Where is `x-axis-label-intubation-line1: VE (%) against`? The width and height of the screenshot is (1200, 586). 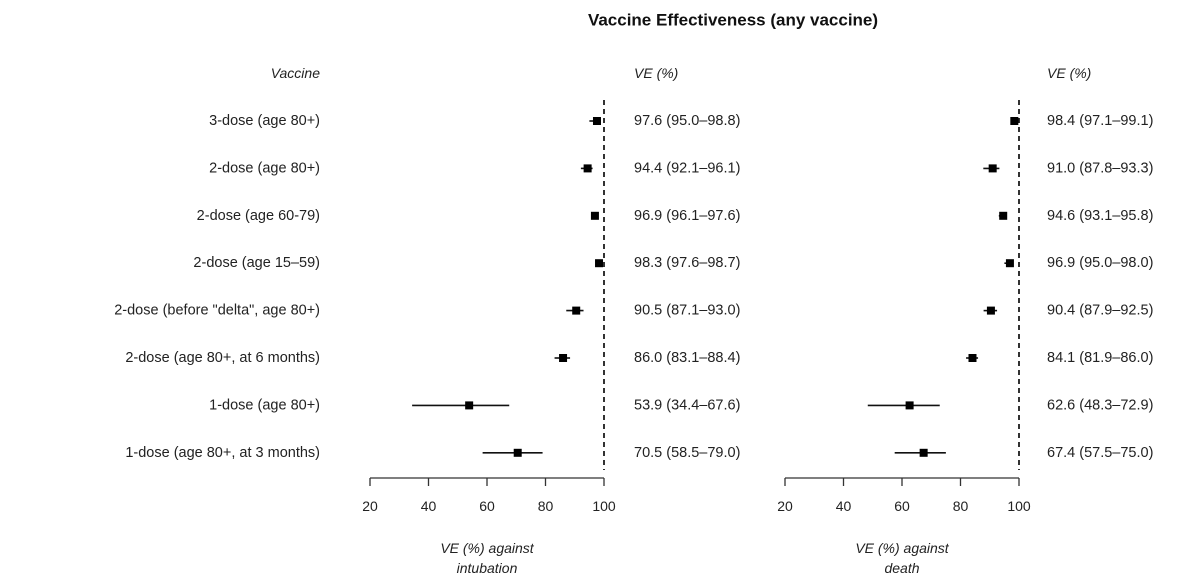 x-axis-label-intubation-line1: VE (%) against is located at coordinates (487, 548).